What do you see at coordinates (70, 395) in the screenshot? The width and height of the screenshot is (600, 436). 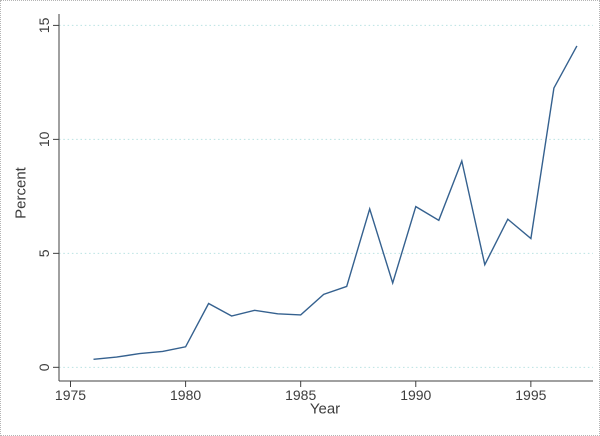 I see `x-tick-label: 1975` at bounding box center [70, 395].